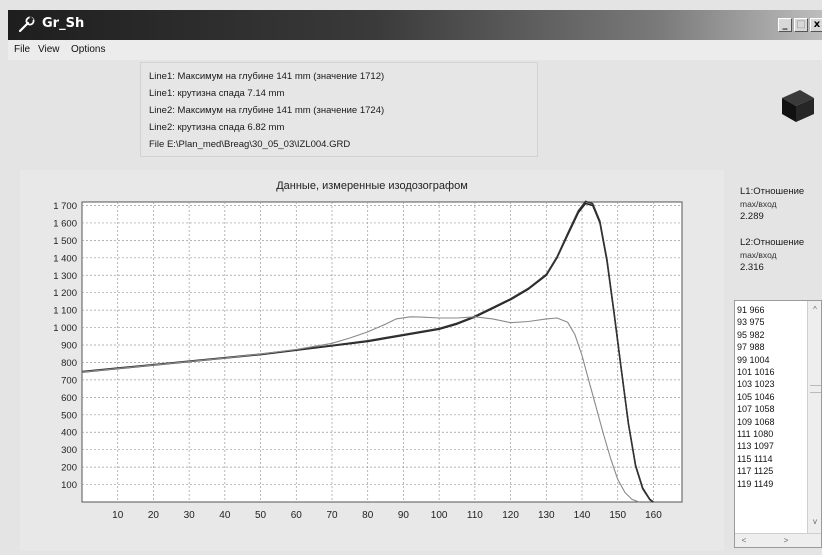 Image resolution: width=822 pixels, height=555 pixels. I want to click on y-tick-label: 800, so click(69, 363).